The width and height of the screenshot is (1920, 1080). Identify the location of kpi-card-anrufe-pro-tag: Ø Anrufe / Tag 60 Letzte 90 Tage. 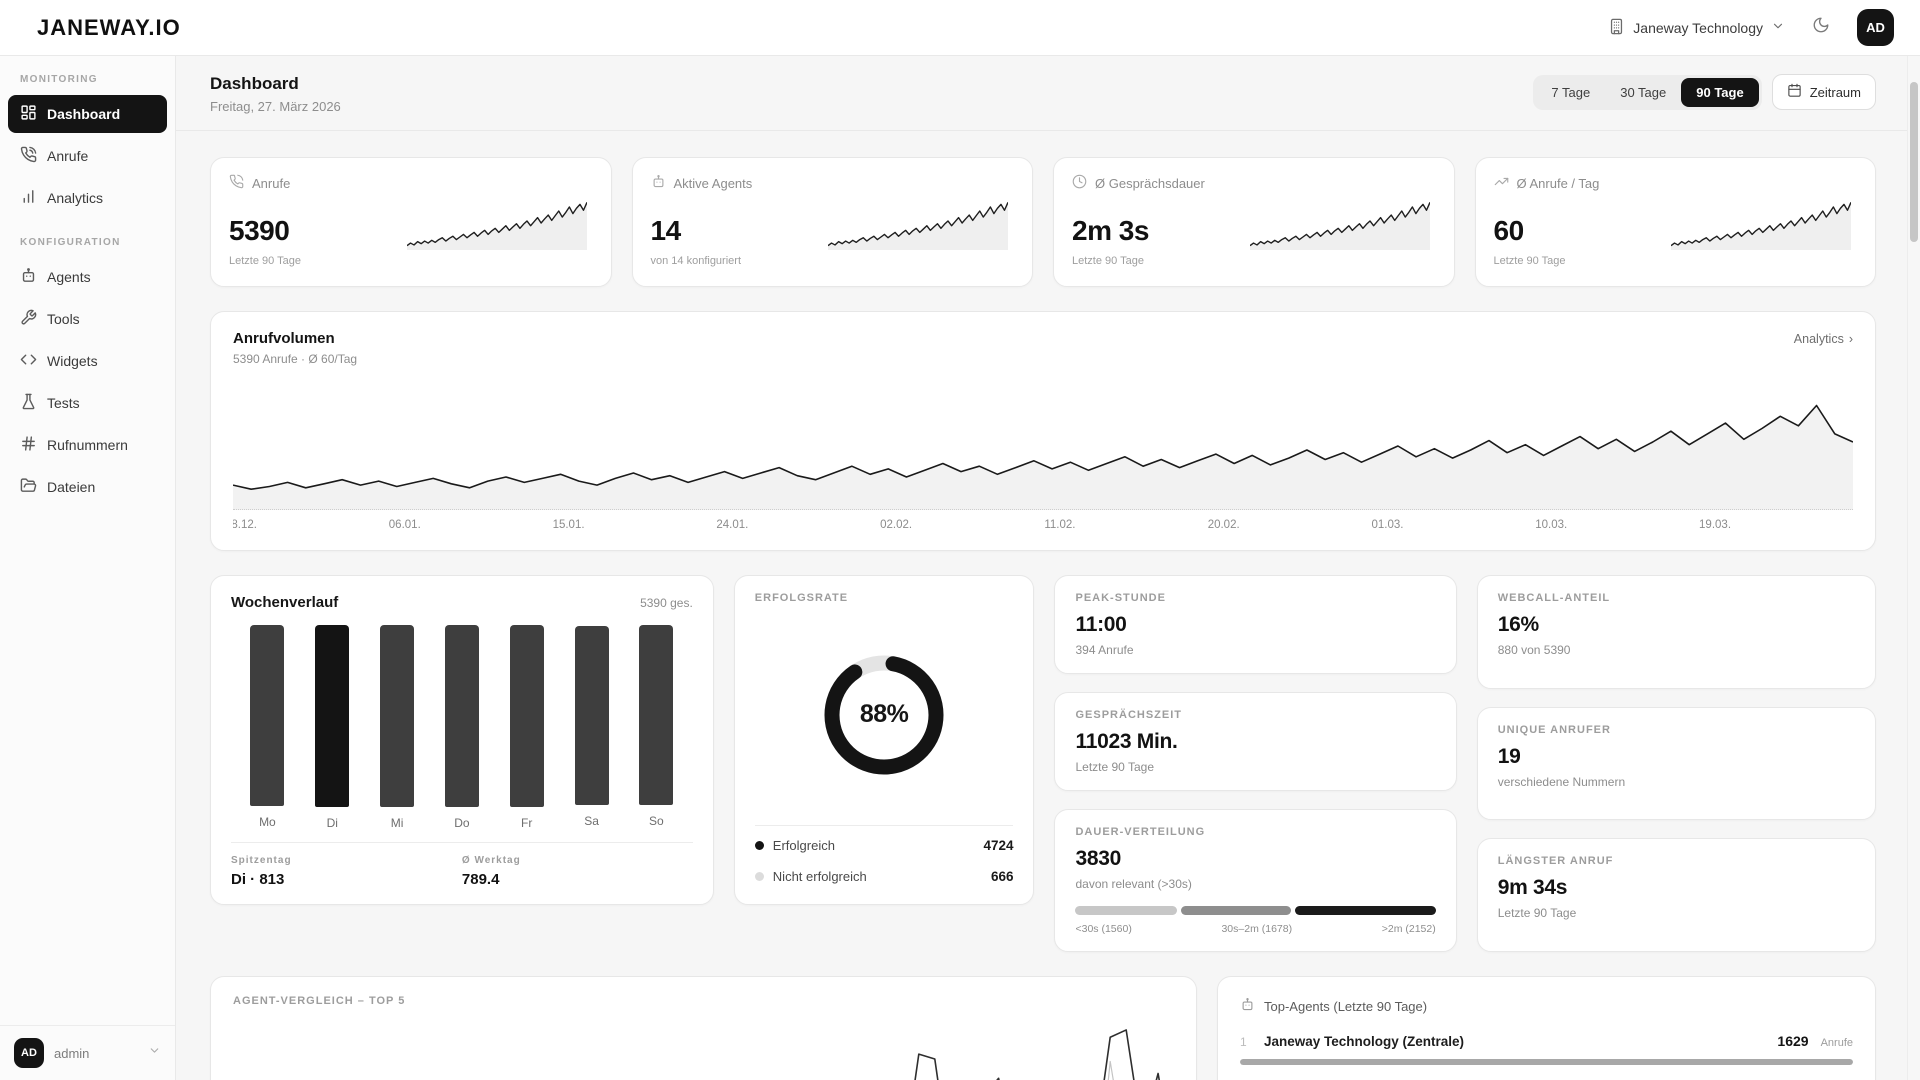
(1675, 222).